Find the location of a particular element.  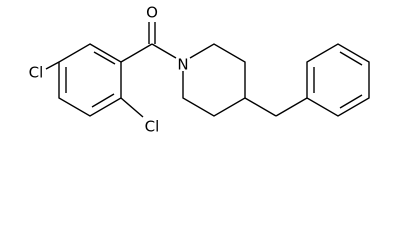

atom-label: N is located at coordinates (182, 65).